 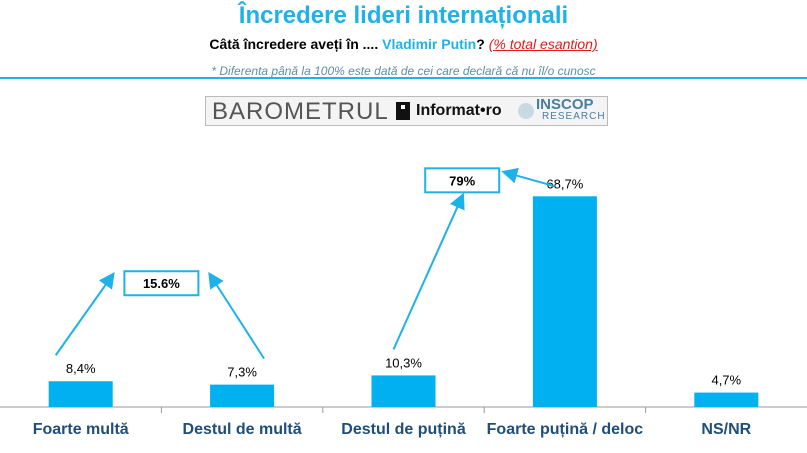 I want to click on x-tick-label: Foarte puțină / deloc, so click(x=565, y=429).